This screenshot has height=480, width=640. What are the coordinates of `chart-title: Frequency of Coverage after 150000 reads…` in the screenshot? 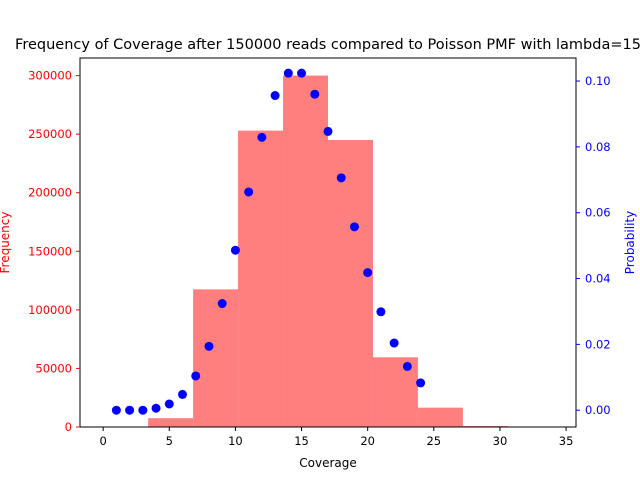 It's located at (327, 45).